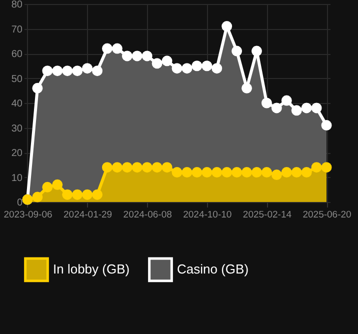  I want to click on y-tick-label: 70, so click(17, 30).